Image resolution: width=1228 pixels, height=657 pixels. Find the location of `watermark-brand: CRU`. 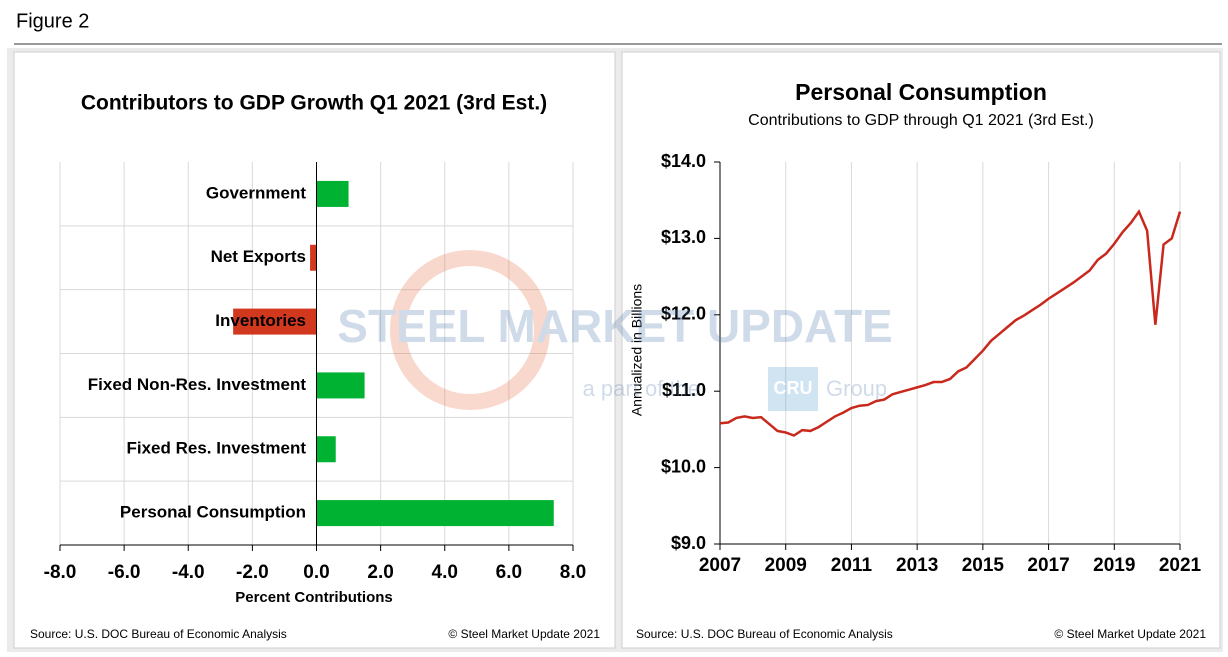

watermark-brand: CRU is located at coordinates (793, 388).